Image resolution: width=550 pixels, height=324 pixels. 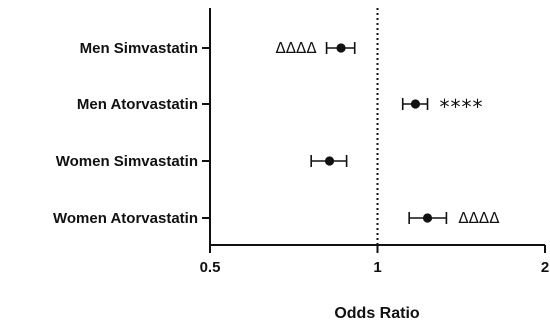 What do you see at coordinates (377, 267) in the screenshot?
I see `x-tick-label: 1` at bounding box center [377, 267].